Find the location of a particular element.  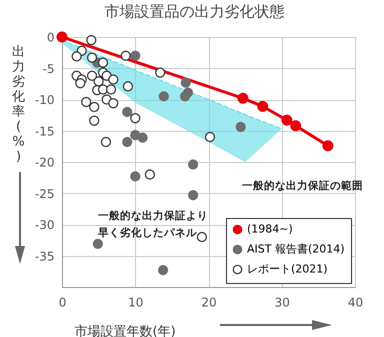

y-tick-label: -10 is located at coordinates (44, 100).